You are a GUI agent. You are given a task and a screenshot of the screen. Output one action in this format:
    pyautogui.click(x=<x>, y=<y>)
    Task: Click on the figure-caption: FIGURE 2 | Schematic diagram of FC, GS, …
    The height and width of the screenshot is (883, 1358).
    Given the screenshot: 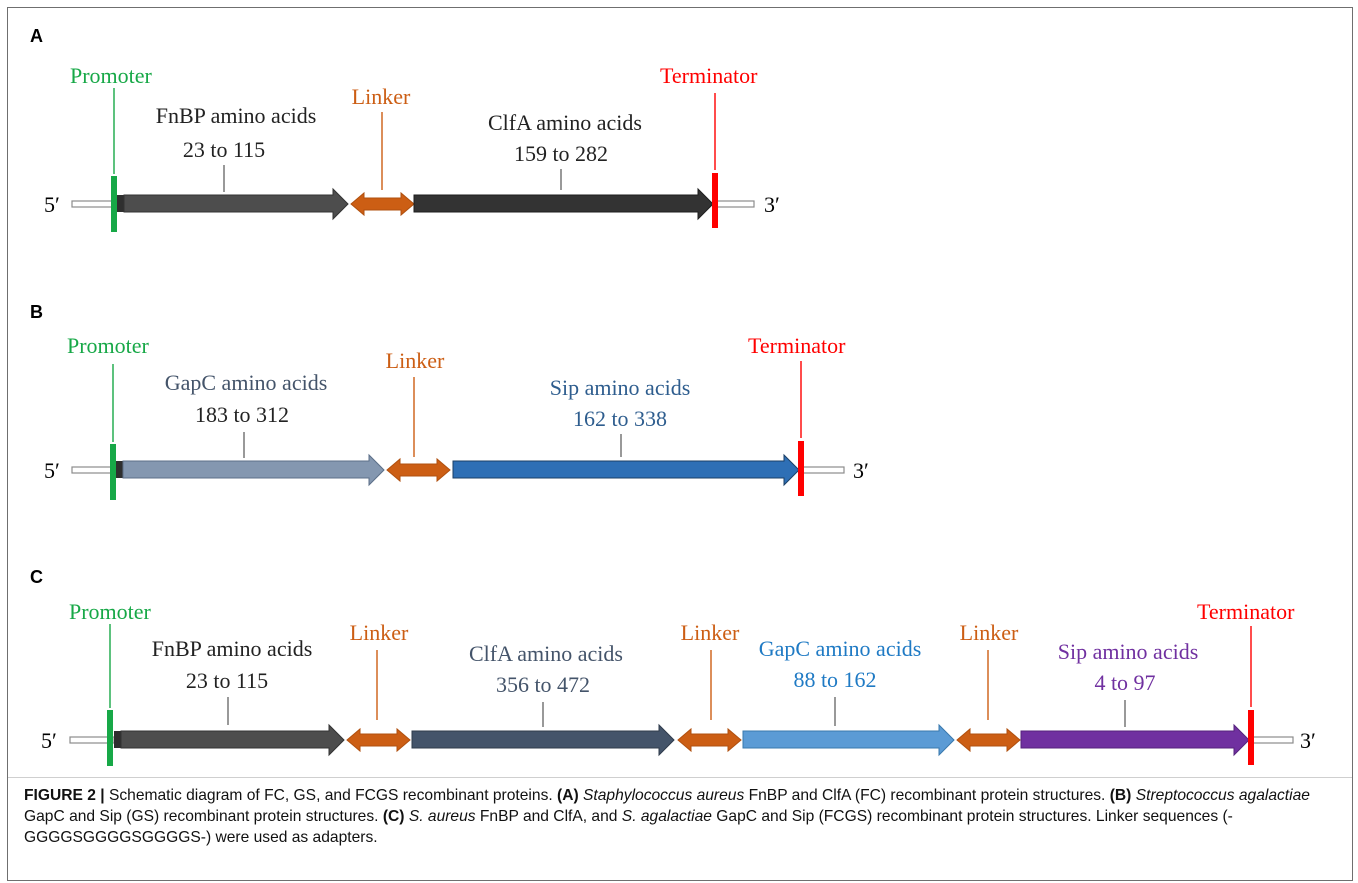 What is the action you would take?
    pyautogui.click(x=683, y=816)
    